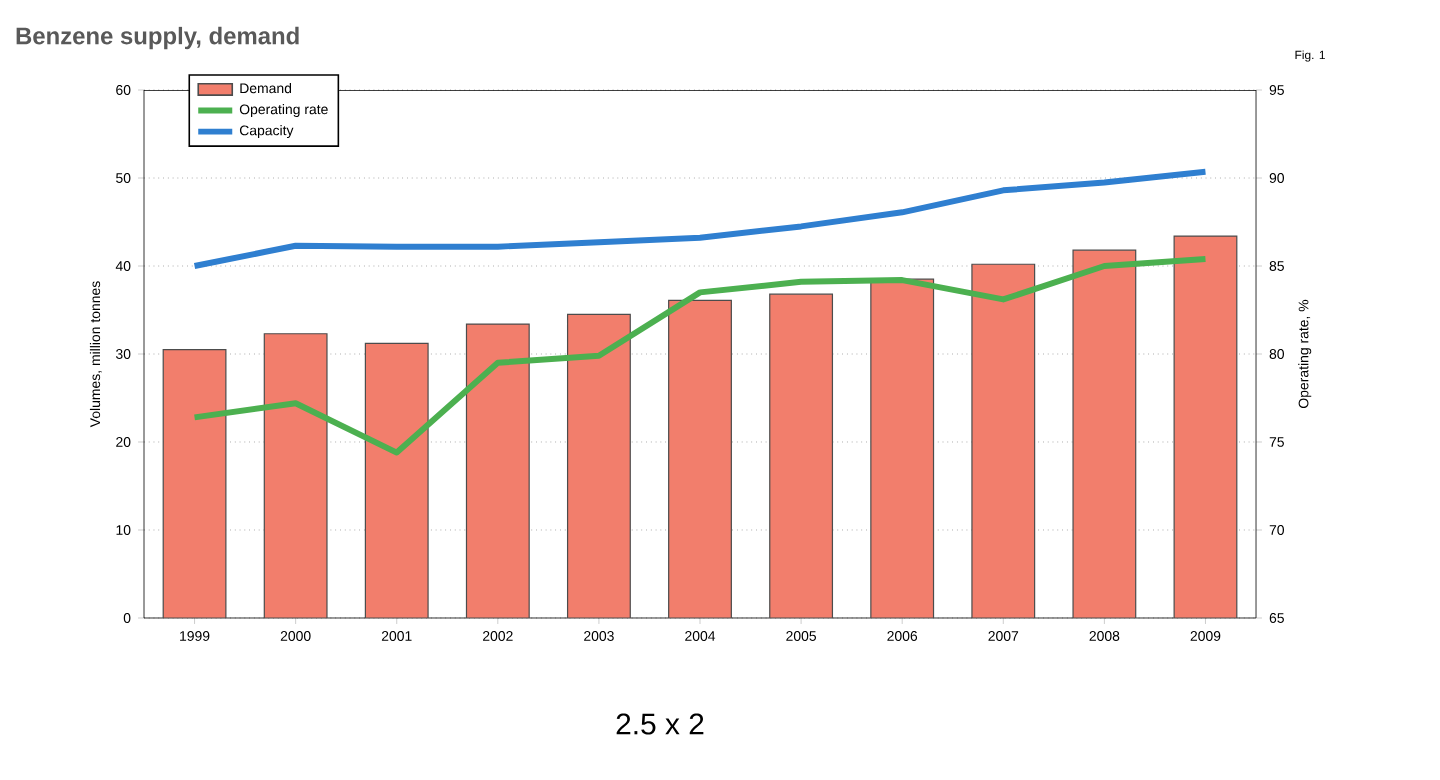 Image resolution: width=1440 pixels, height=780 pixels. Describe the element at coordinates (660, 724) in the screenshot. I see `text: 2.5 x 2` at that location.